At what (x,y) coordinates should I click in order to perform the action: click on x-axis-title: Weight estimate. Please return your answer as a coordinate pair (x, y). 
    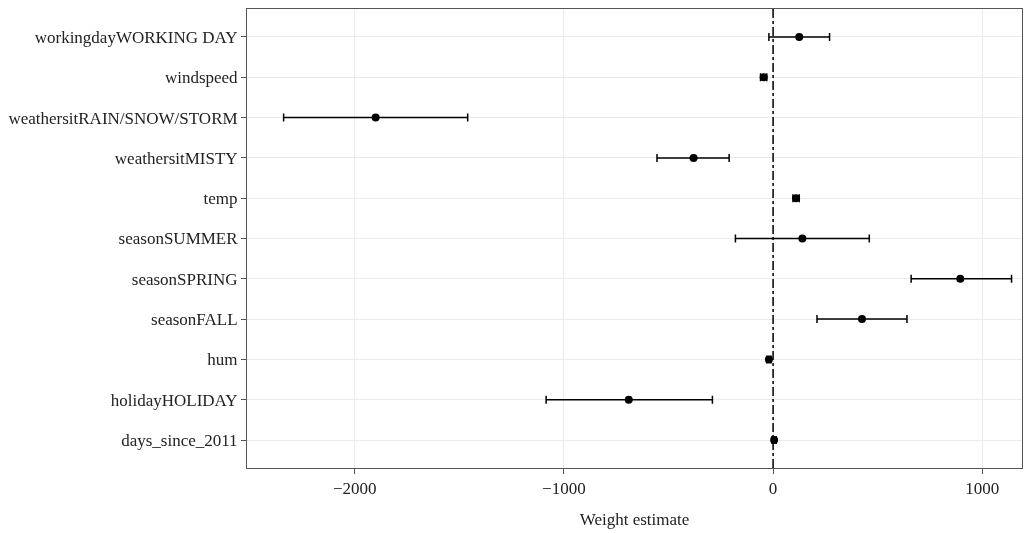
    Looking at the image, I should click on (634, 519).